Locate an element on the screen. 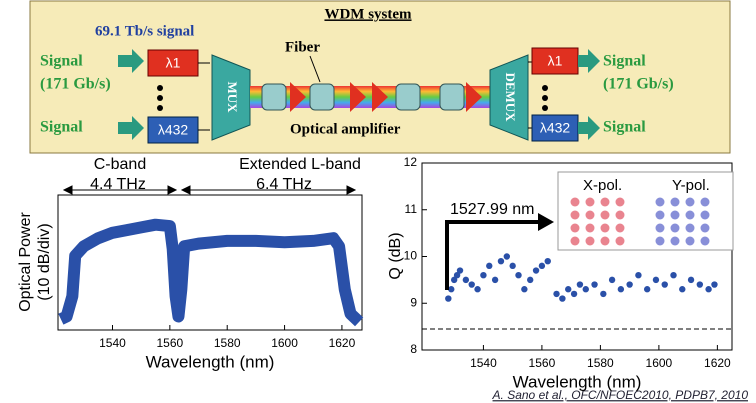 The height and width of the screenshot is (403, 756). fiber-spools is located at coordinates (363, 97).